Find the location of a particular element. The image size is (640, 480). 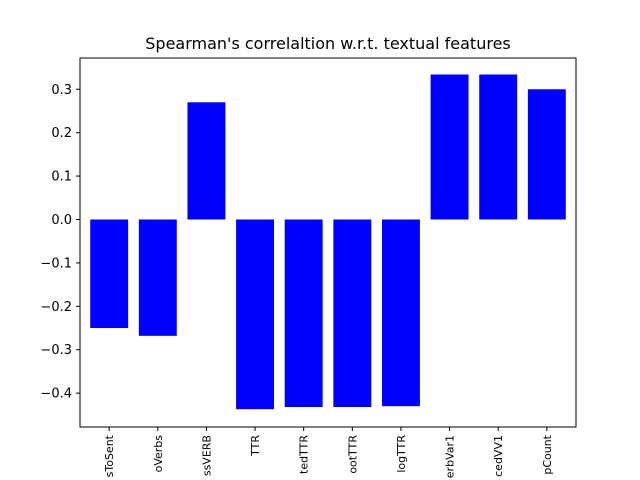

x-tick-label-ootTTR: ootTTR is located at coordinates (352, 454).